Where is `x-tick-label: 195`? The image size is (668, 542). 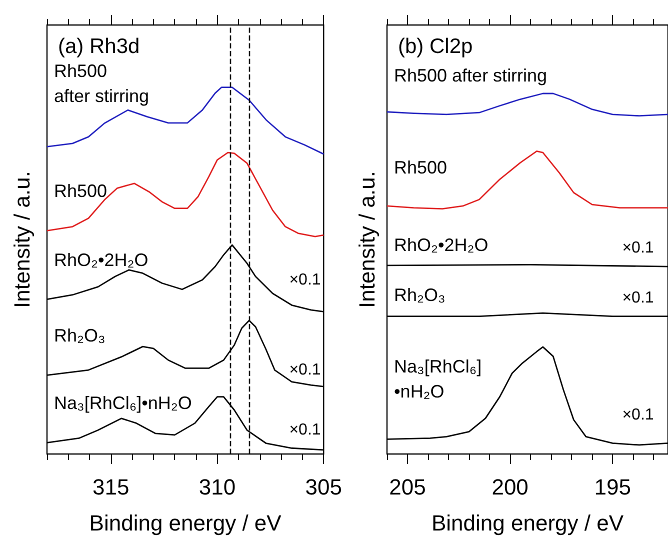
x-tick-label: 195 is located at coordinates (612, 487).